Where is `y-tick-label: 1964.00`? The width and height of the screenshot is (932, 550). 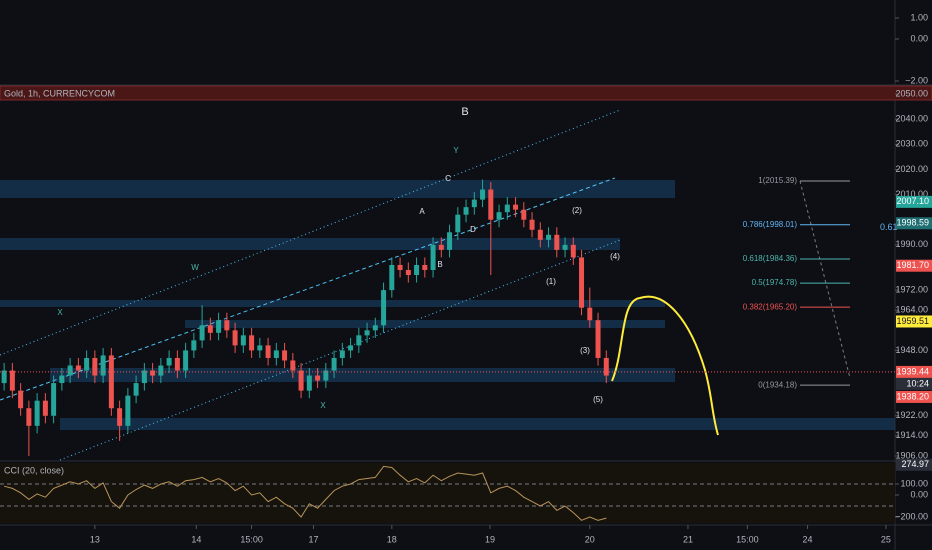
y-tick-label: 1964.00 is located at coordinates (911, 310).